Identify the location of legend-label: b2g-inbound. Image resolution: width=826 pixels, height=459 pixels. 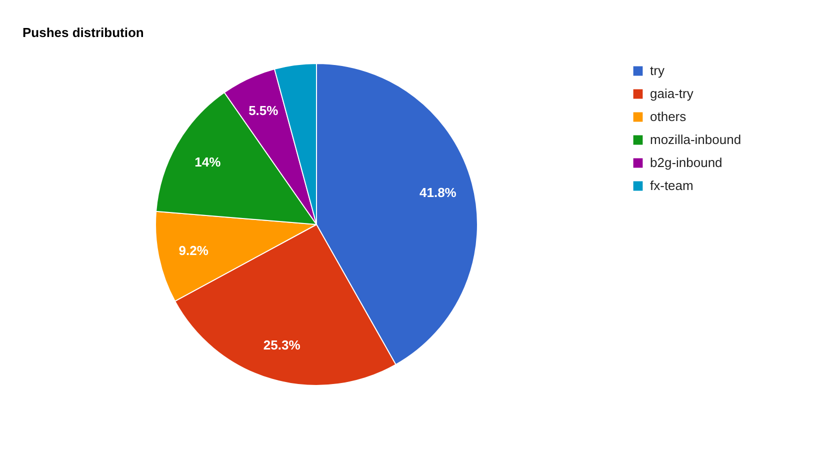
(686, 162).